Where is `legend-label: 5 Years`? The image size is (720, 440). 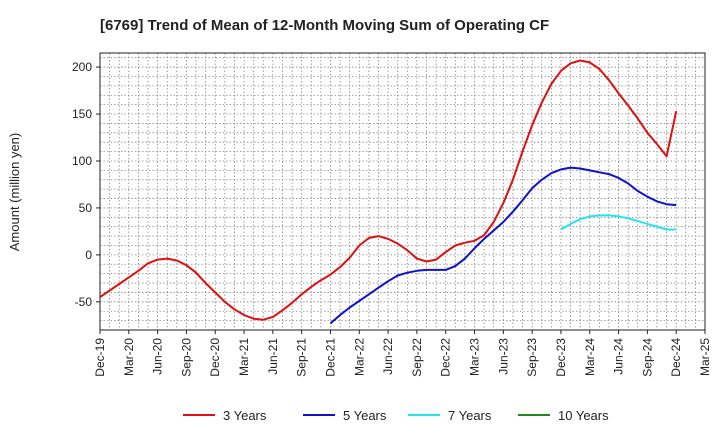 legend-label: 5 Years is located at coordinates (365, 415).